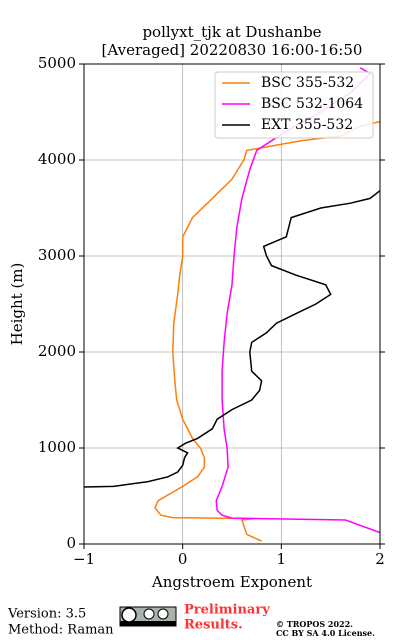 Image resolution: width=400 pixels, height=640 pixels. I want to click on y-tick-label: 1000, so click(57, 447).